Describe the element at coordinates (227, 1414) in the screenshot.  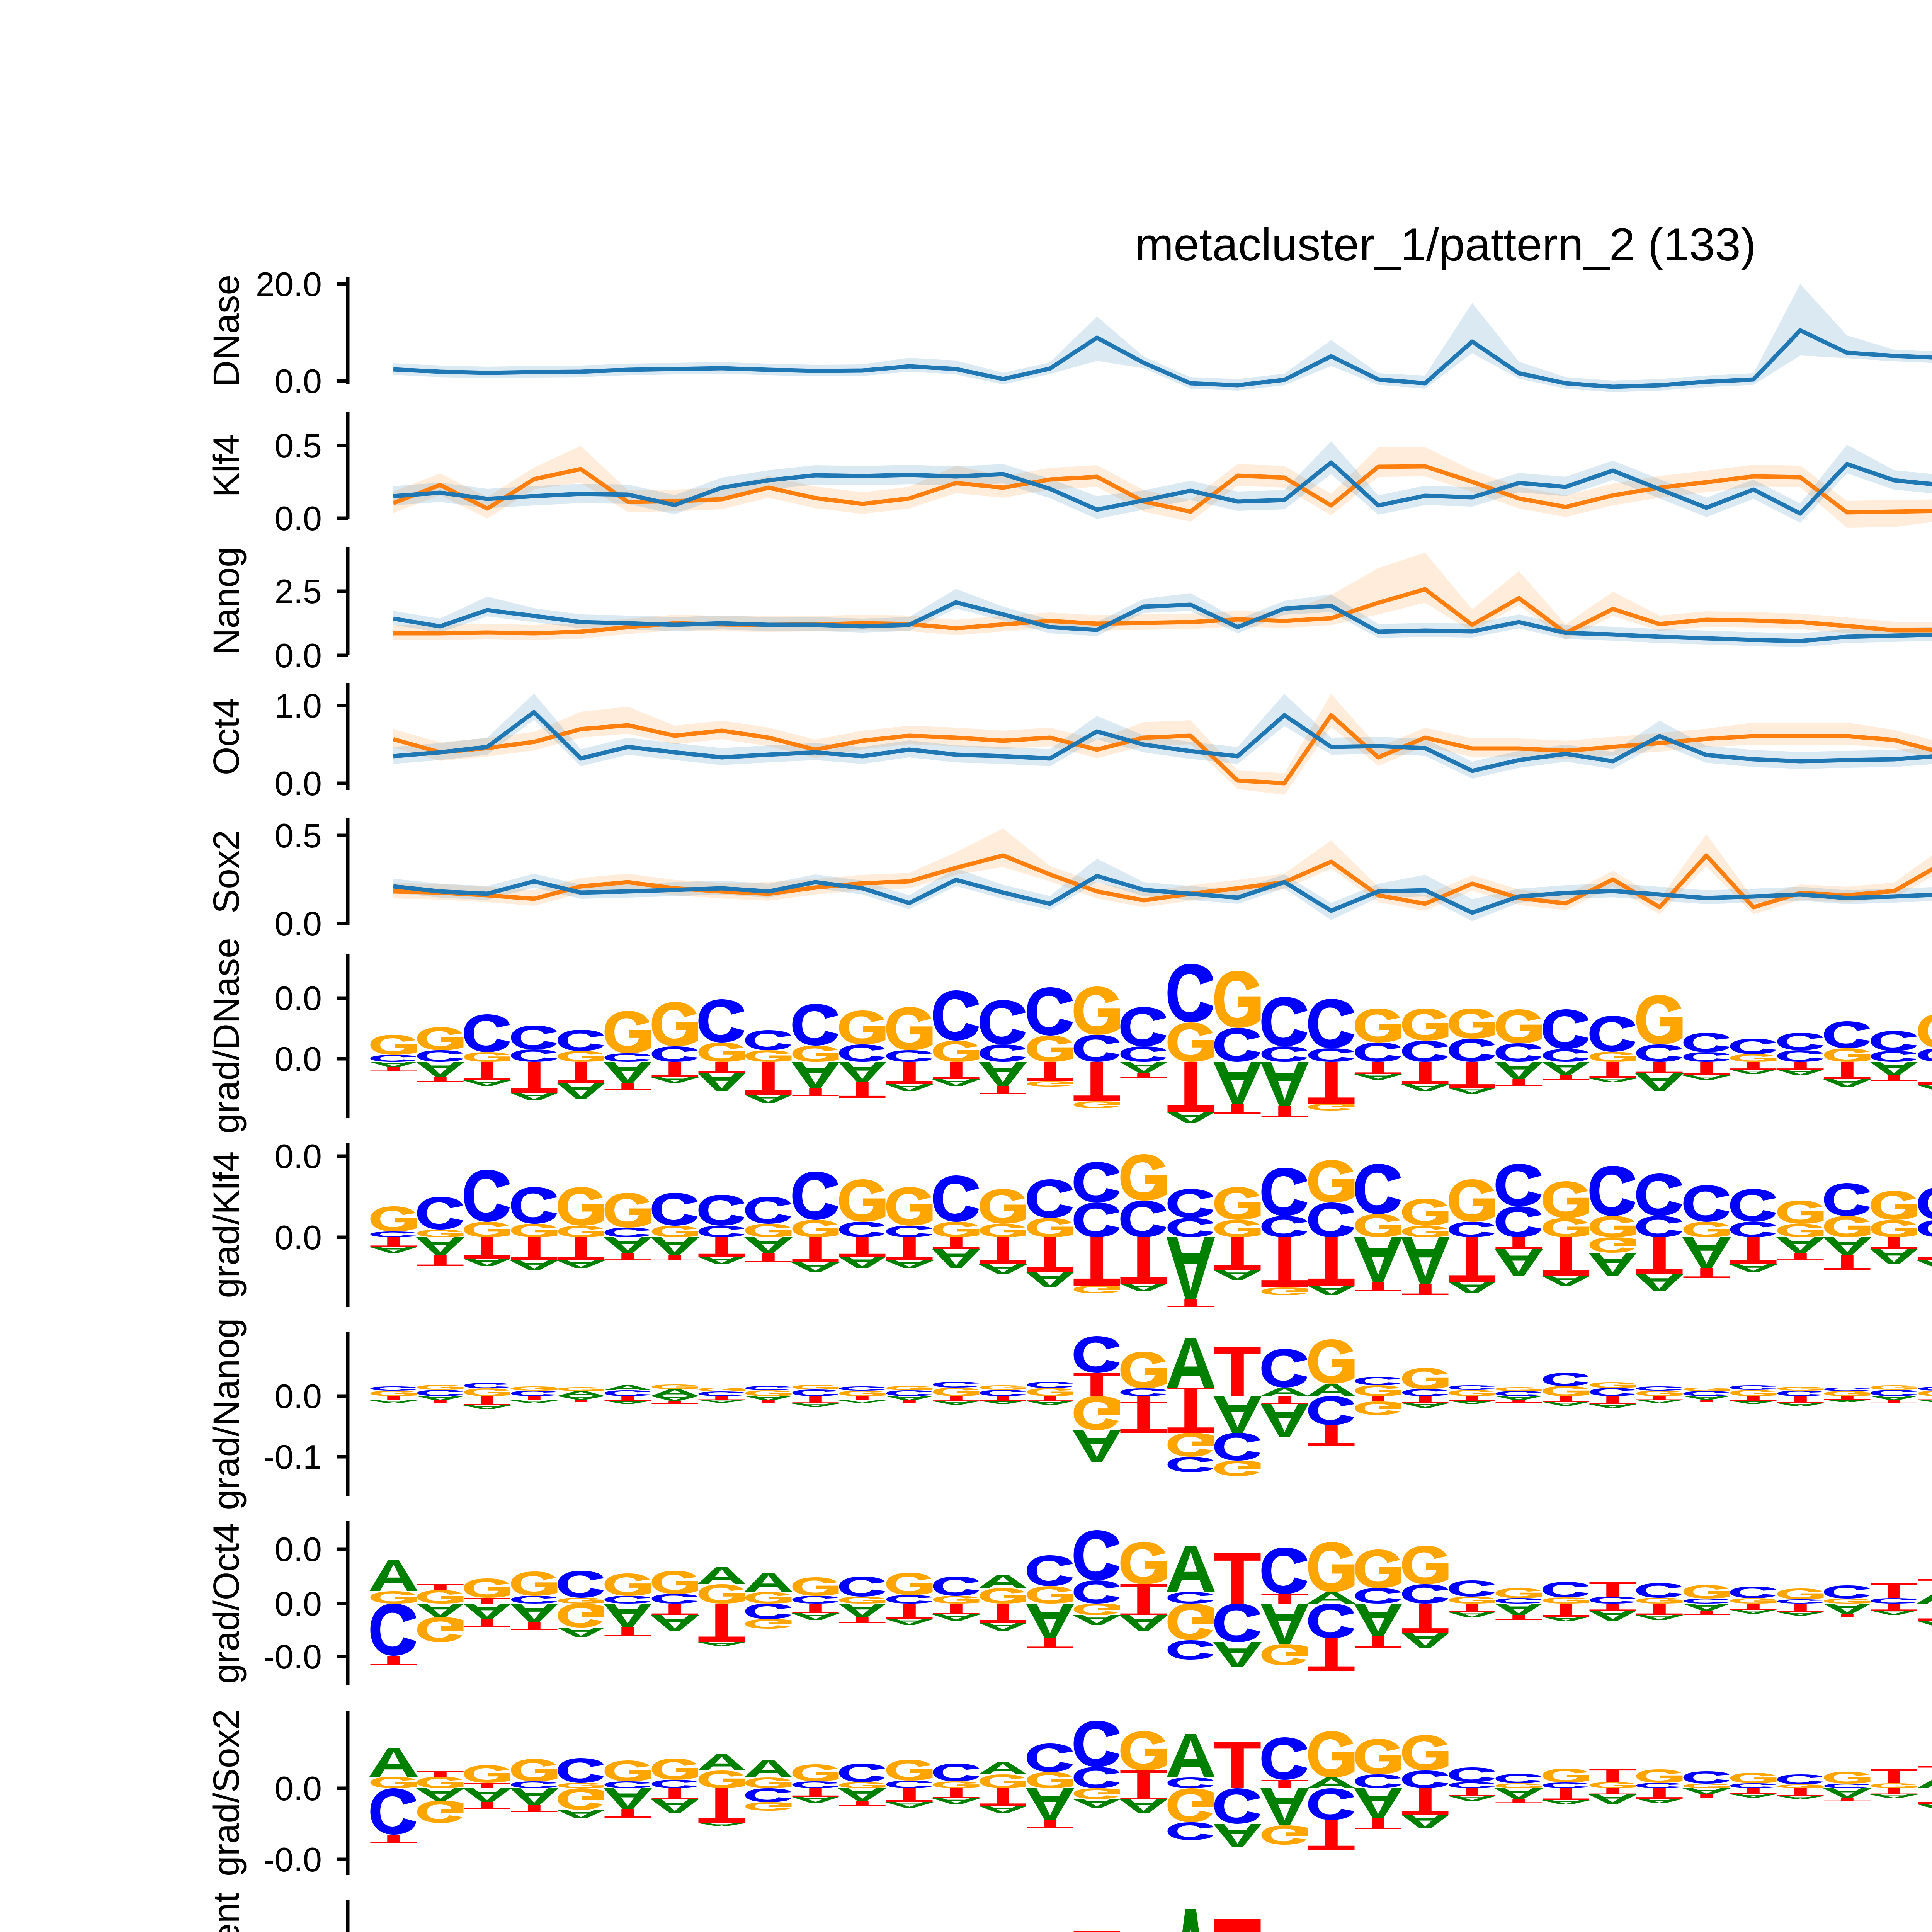
I see `svg-text: grad/Nanog` at that location.